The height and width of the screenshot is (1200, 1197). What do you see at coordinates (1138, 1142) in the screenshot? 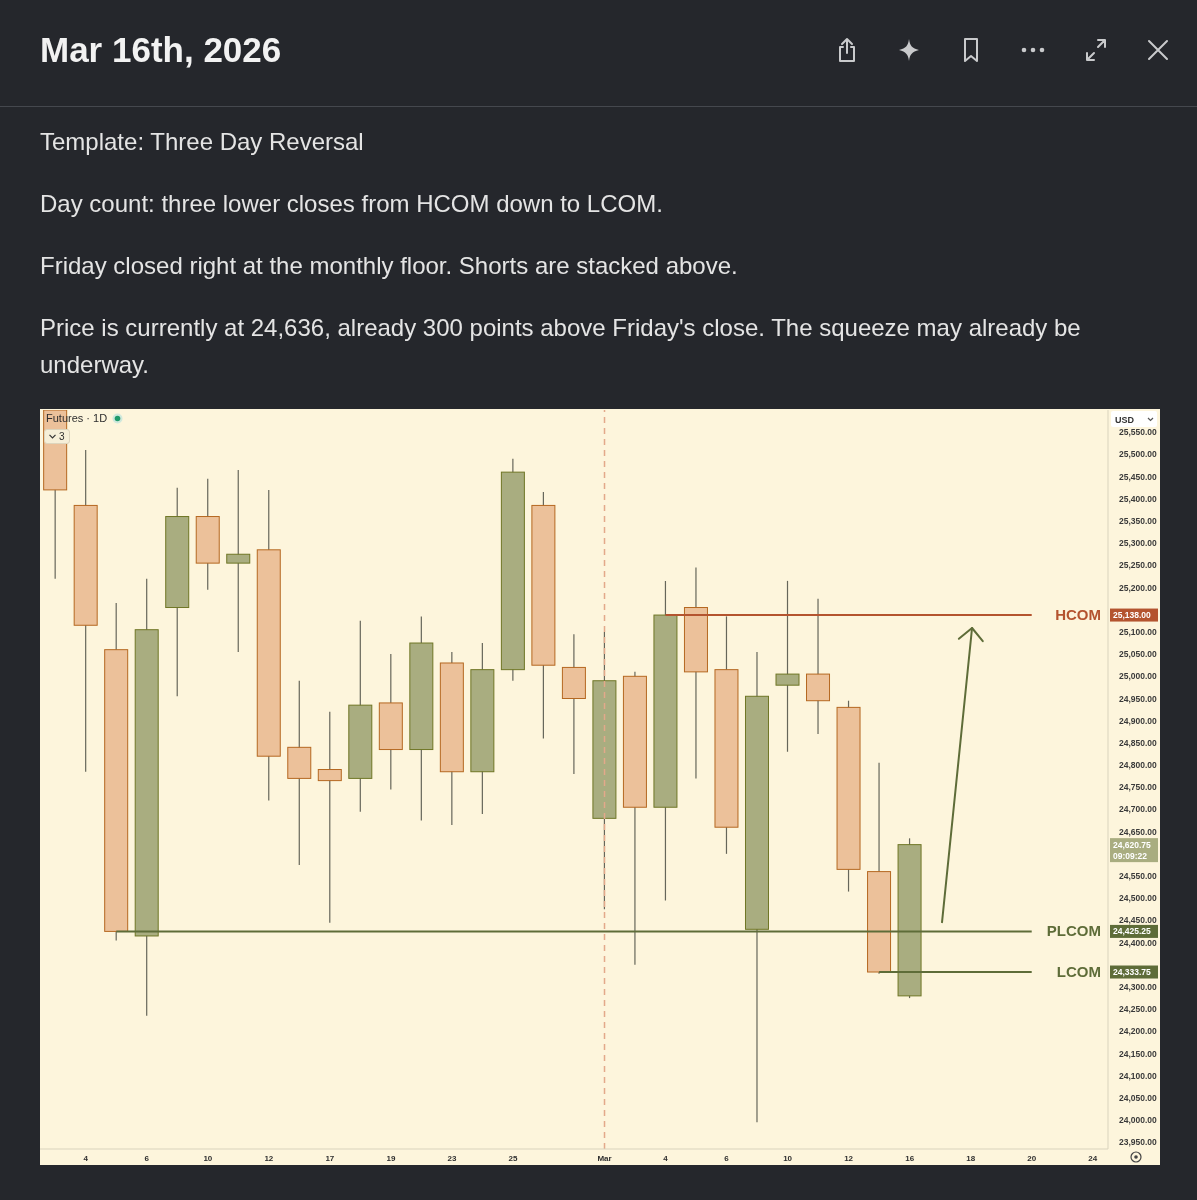
I see `y-tick-label: 23,950.00` at bounding box center [1138, 1142].